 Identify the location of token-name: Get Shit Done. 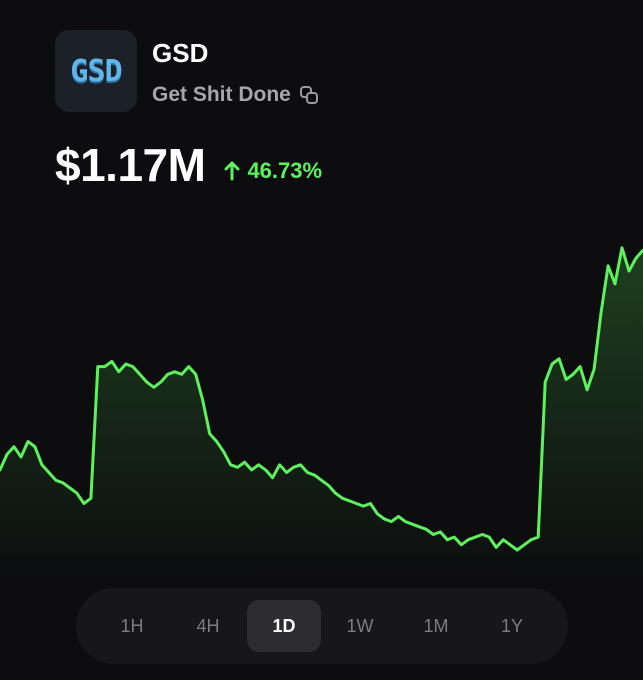
(221, 94).